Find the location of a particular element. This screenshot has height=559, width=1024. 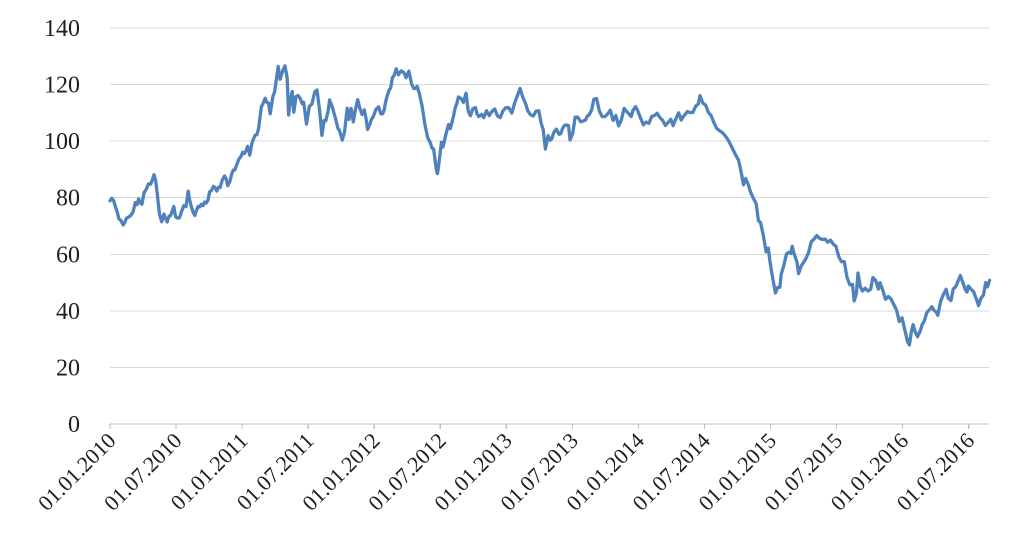

y-axis-tick-label: 20 is located at coordinates (68, 368).